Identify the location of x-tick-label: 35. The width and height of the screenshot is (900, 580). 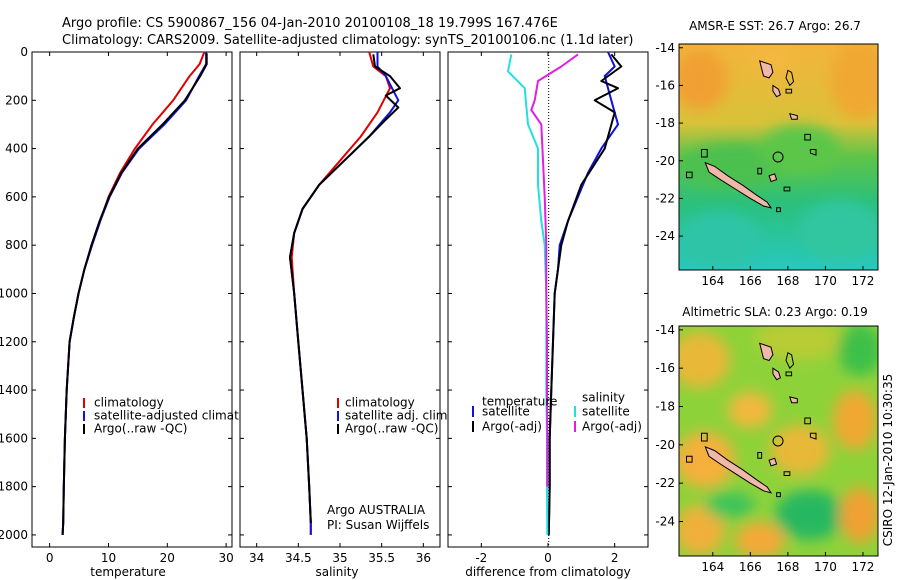
(339, 558).